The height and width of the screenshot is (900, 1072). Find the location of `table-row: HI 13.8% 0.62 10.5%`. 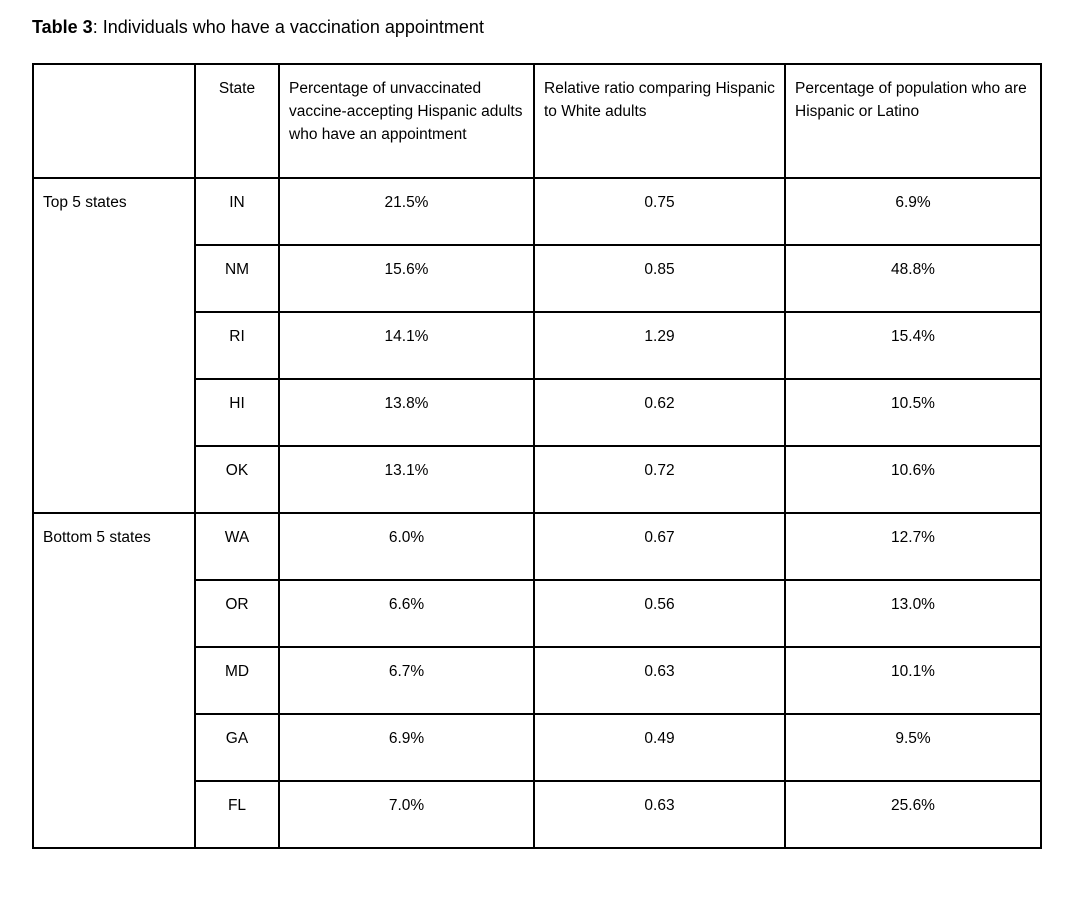

table-row: HI 13.8% 0.62 10.5% is located at coordinates (537, 412).